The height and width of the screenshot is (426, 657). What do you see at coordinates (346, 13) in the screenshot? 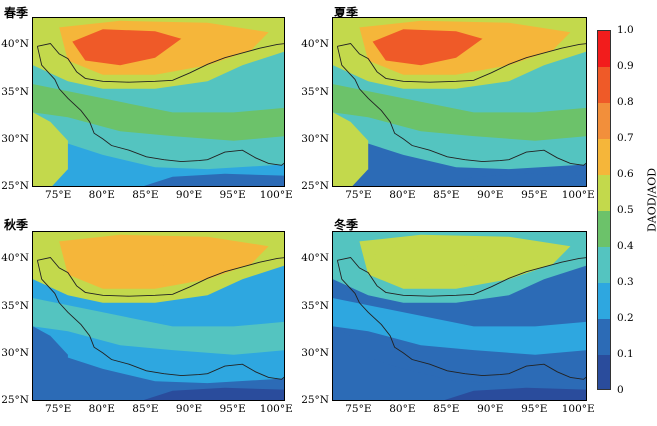
I see `panel-title: 夏季` at bounding box center [346, 13].